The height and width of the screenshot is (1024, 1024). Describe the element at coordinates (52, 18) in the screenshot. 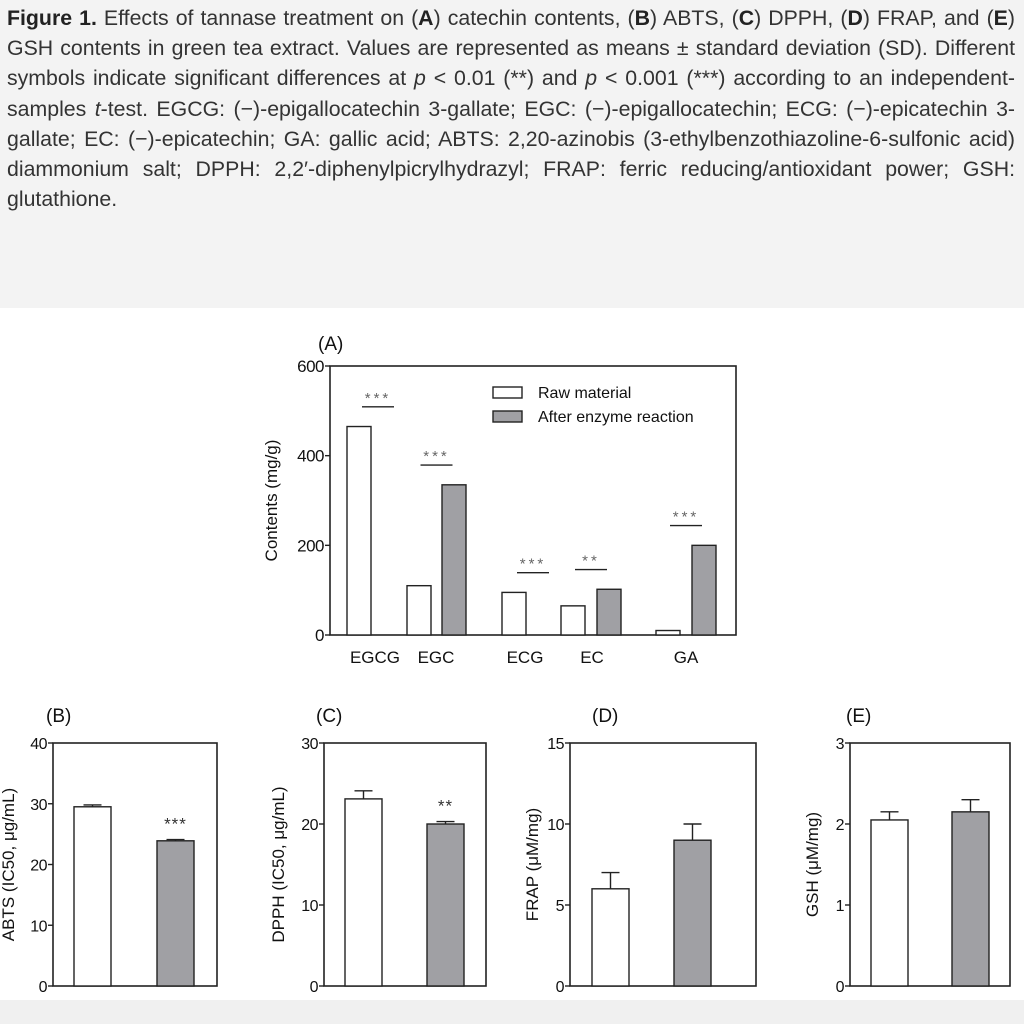

I see `caption-segment: Figure 1.` at that location.